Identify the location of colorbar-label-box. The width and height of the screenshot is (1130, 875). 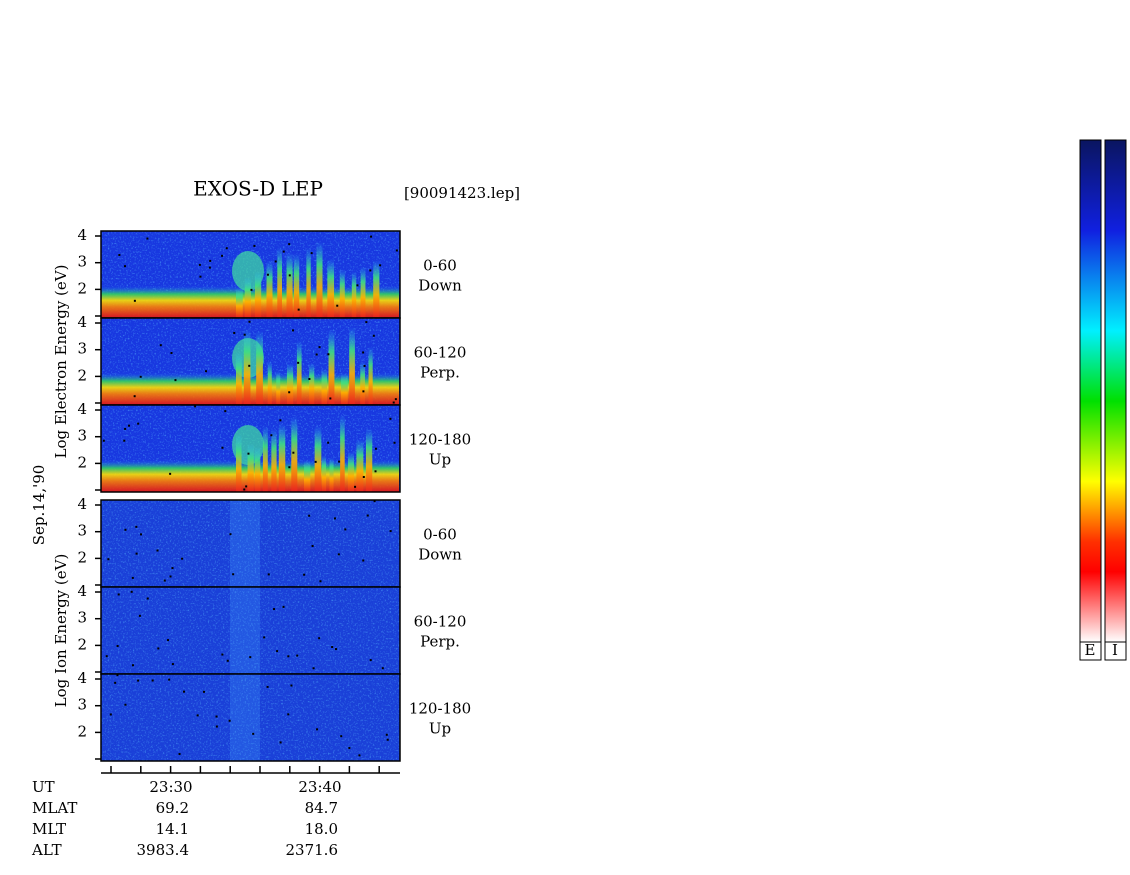
(1090, 651).